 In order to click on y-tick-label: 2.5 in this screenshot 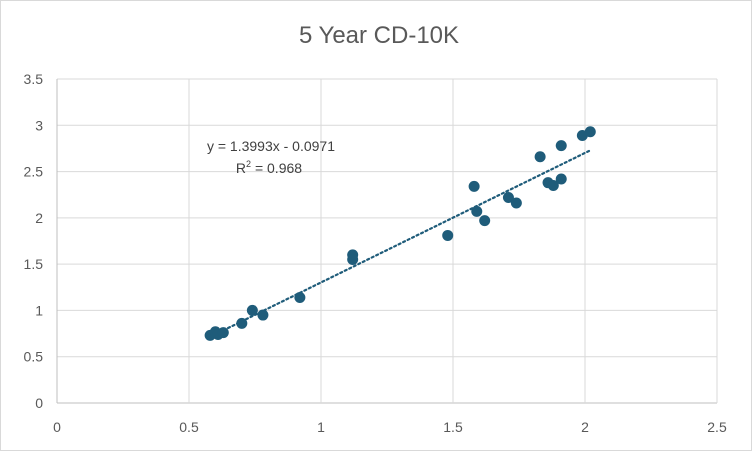, I will do `click(34, 172)`.